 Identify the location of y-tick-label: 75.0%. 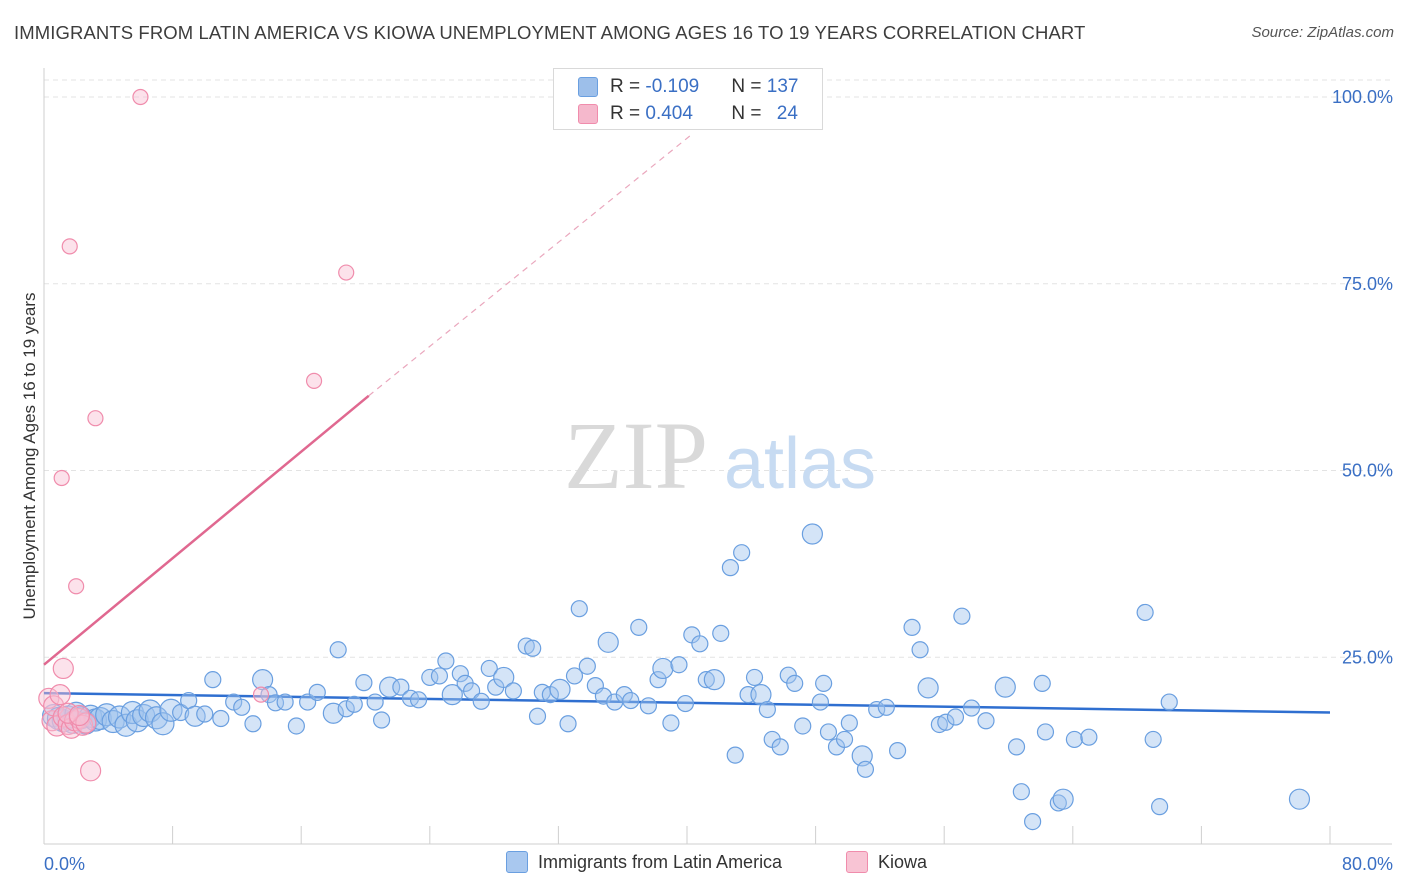
(1367, 284).